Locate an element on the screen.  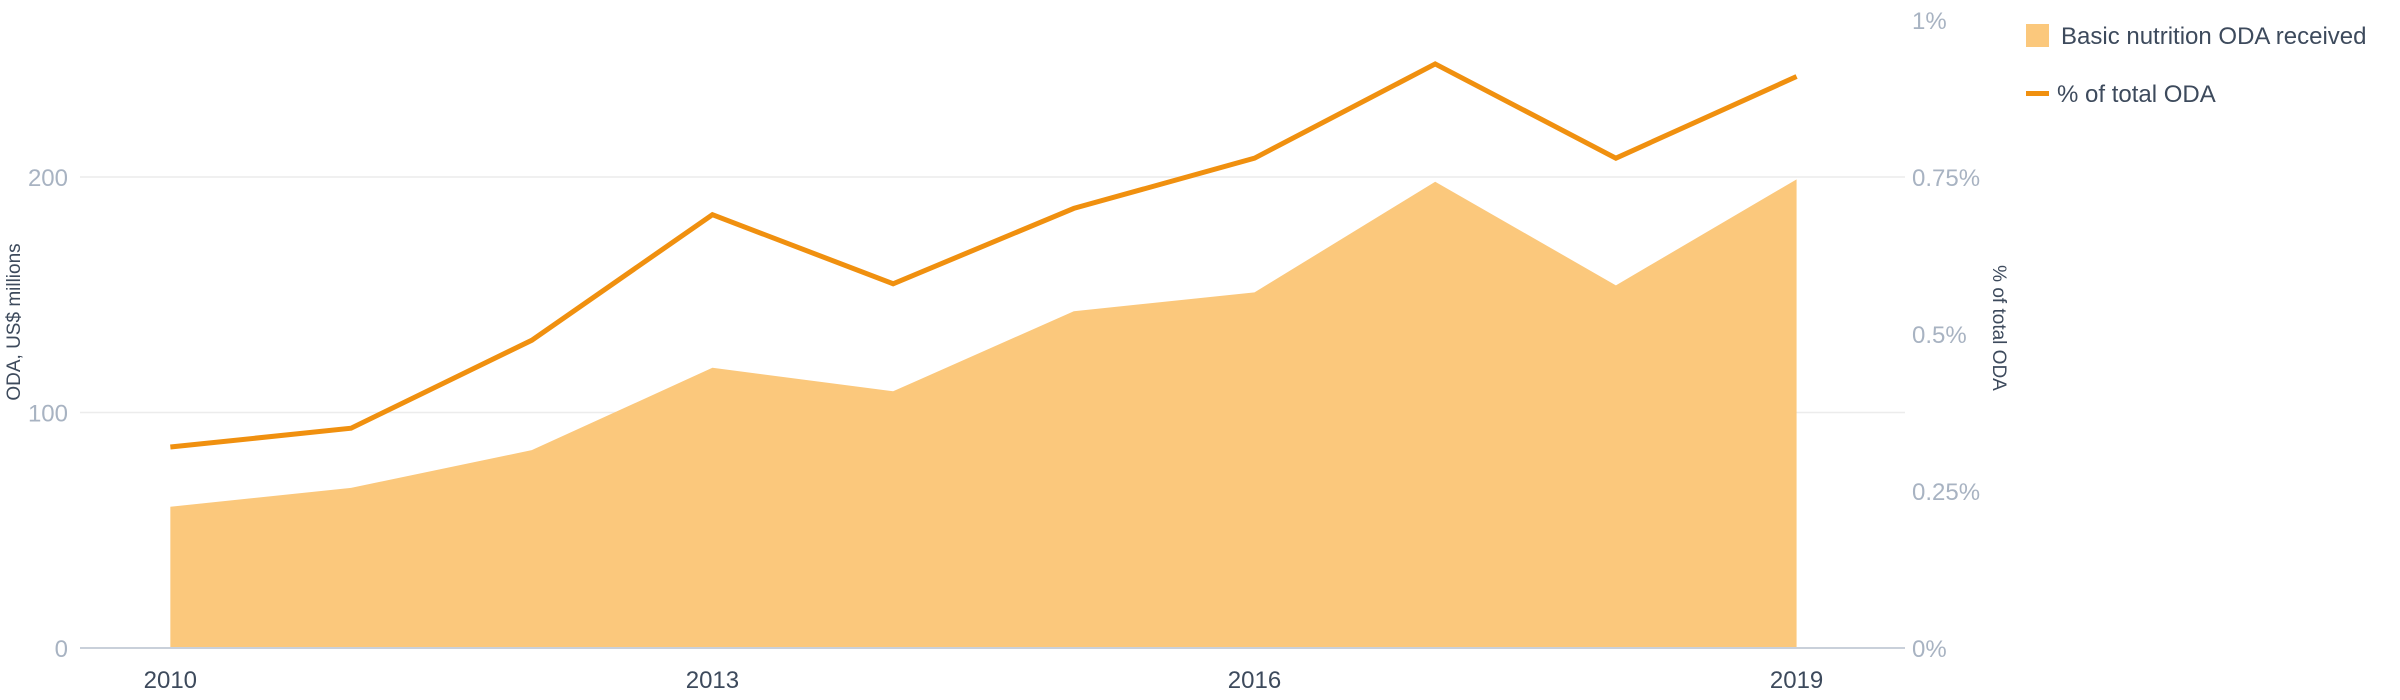
x-tick-label: 2013 is located at coordinates (712, 680).